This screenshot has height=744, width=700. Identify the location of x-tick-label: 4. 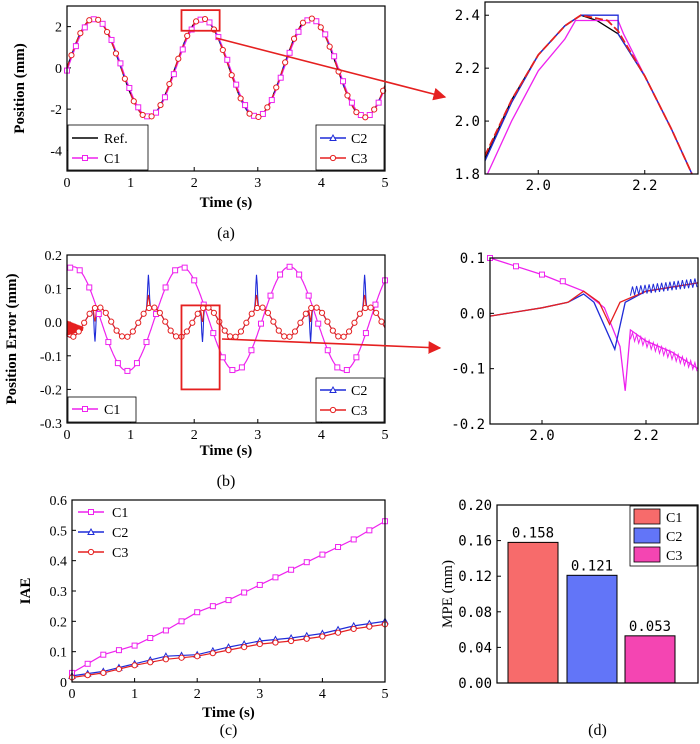
(321, 183).